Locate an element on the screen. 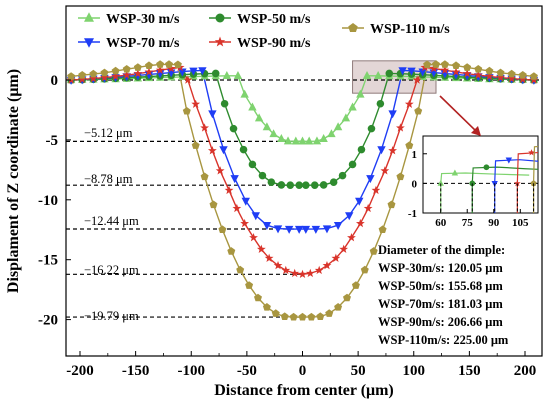  legend-item-5: WSP-110 m/s is located at coordinates (396, 29).